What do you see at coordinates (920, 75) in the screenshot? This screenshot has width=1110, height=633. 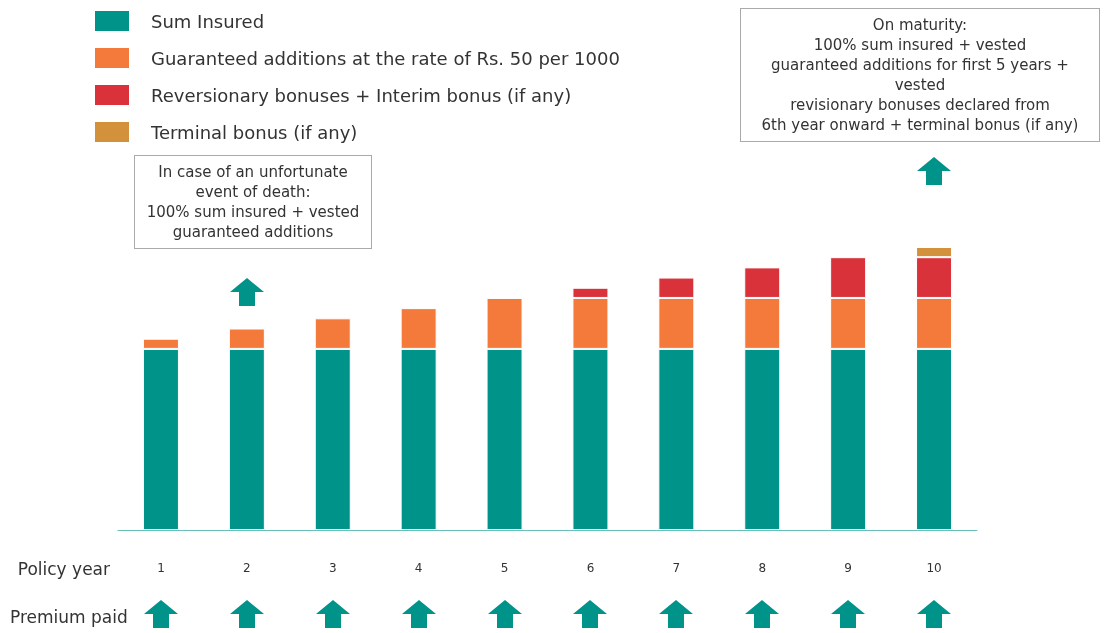 I see `text: On maturity: 100% sum insured + vested guaranteed additions for first 5 years + vested revisionary bonuses declared from 6th year onward + terminal bonus (if any)` at bounding box center [920, 75].